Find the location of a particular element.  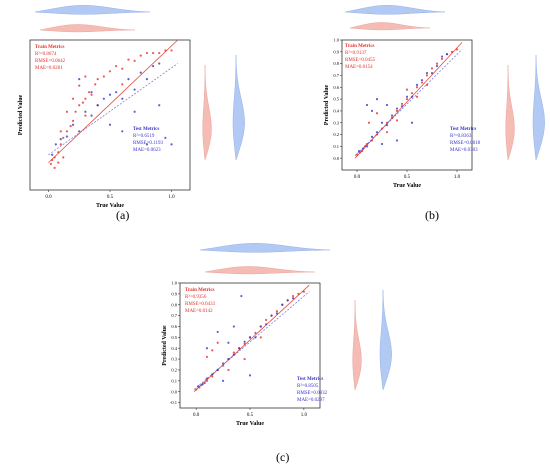

train-metric-3: MAE=0.0281 is located at coordinates (49, 68).